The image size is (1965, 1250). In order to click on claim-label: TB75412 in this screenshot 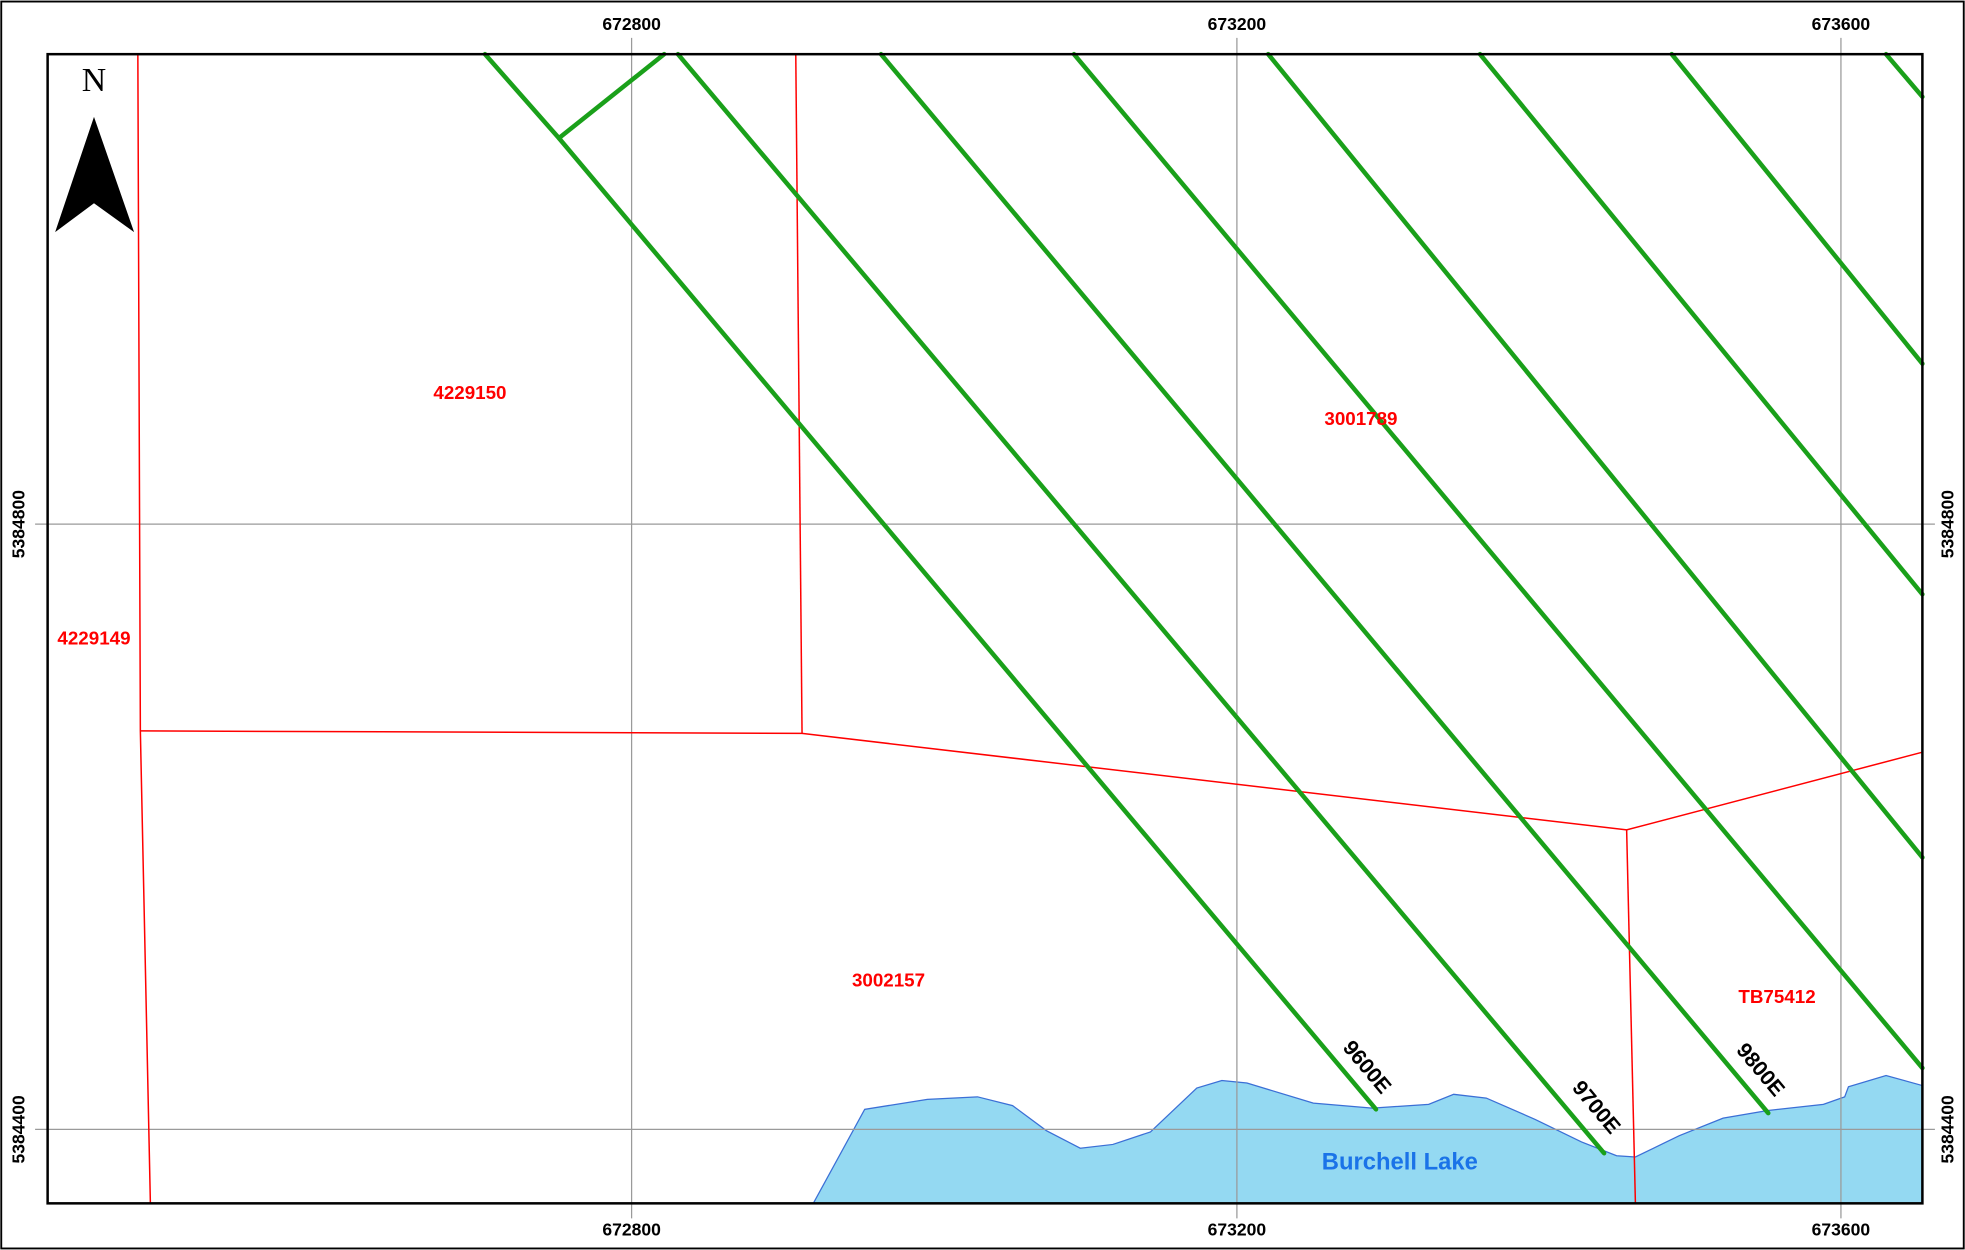, I will do `click(1776, 996)`.